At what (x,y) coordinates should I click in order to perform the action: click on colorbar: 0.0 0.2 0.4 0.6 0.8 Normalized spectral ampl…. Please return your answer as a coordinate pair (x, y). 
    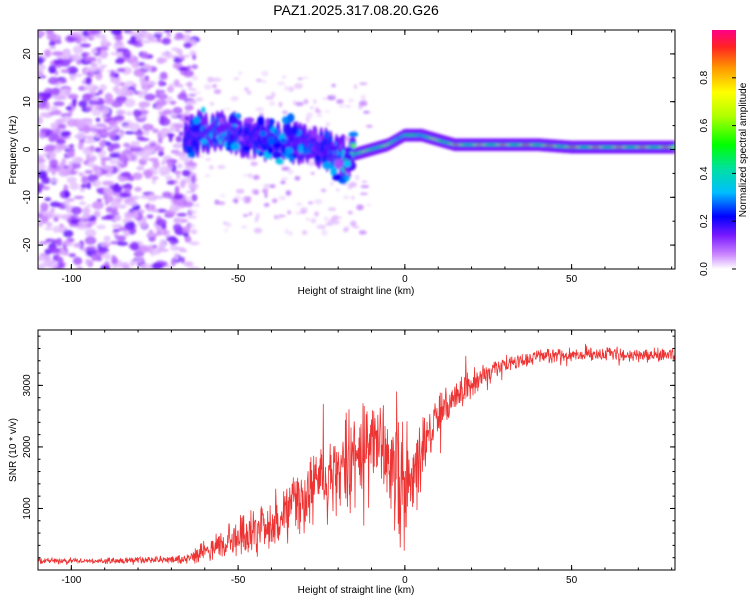
    Looking at the image, I should click on (724, 153).